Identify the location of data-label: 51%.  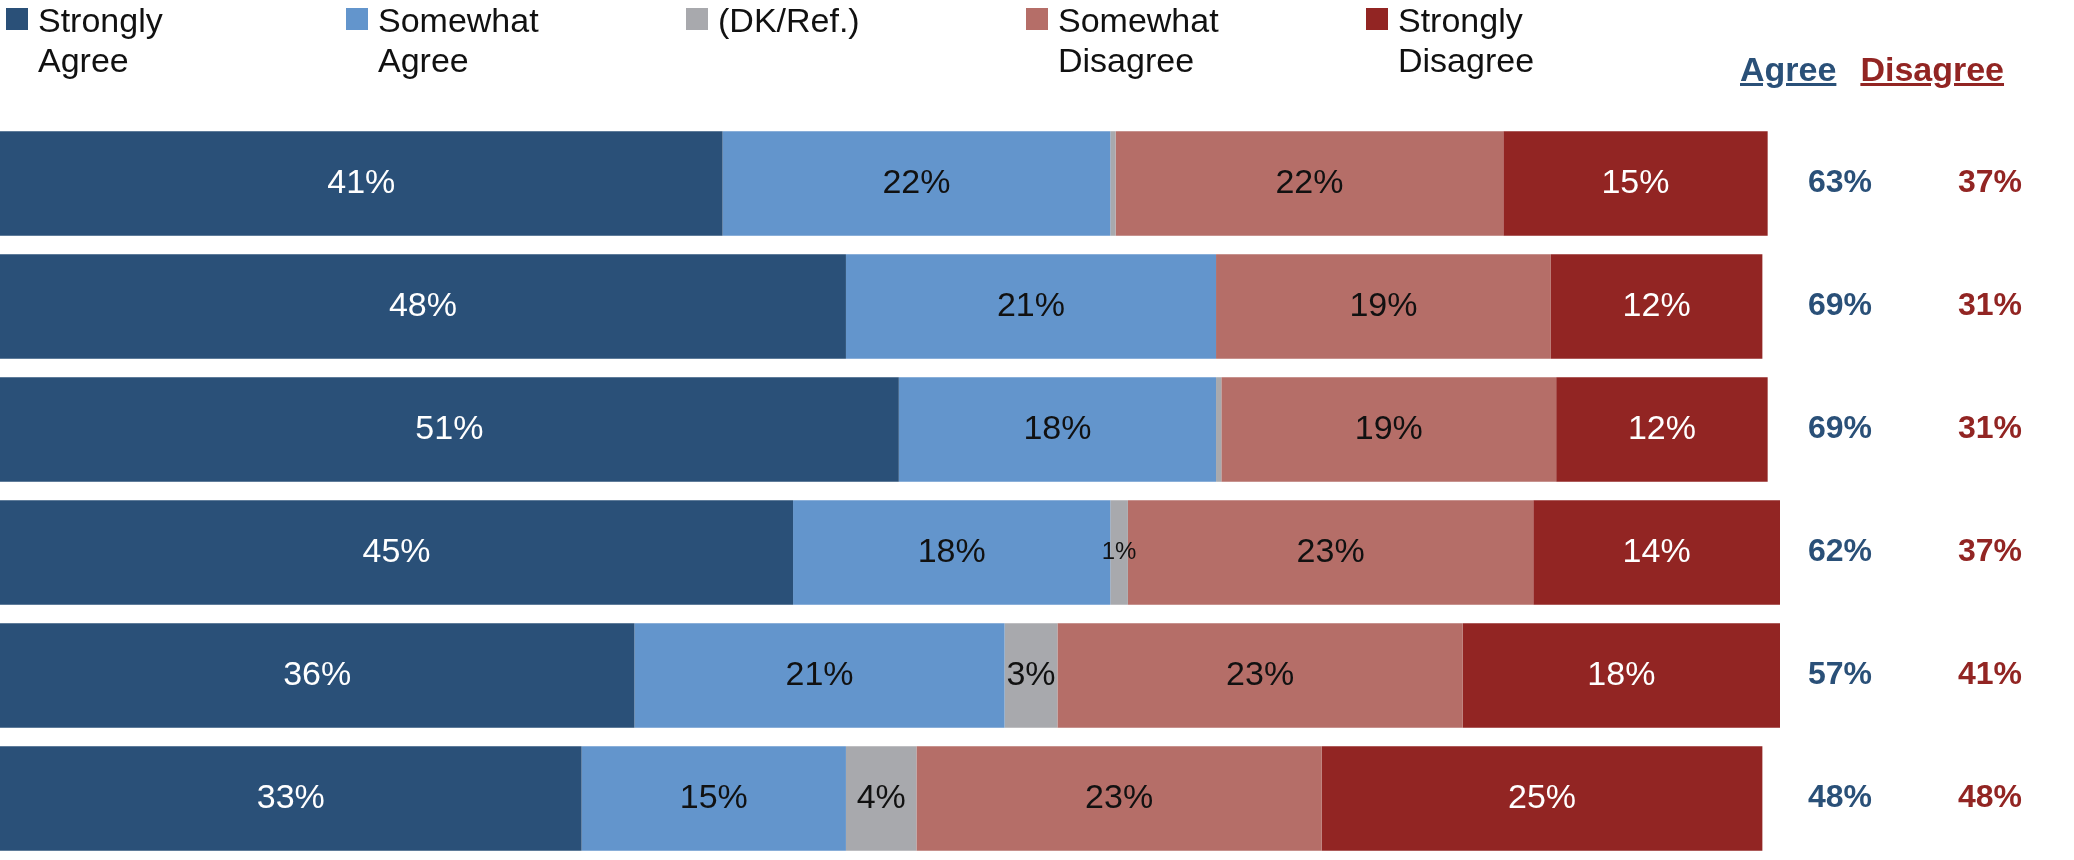
(449, 426).